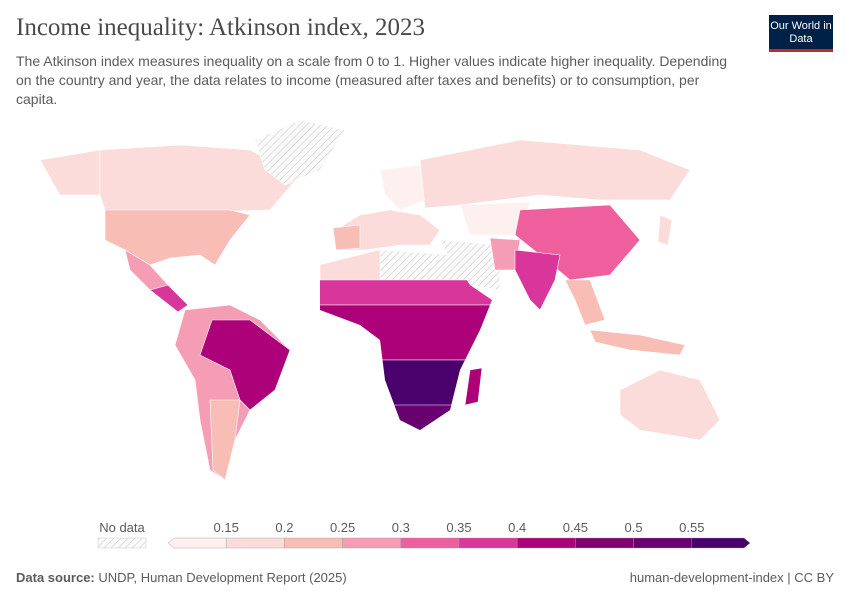  Describe the element at coordinates (577, 242) in the screenshot. I see `region-china` at that location.